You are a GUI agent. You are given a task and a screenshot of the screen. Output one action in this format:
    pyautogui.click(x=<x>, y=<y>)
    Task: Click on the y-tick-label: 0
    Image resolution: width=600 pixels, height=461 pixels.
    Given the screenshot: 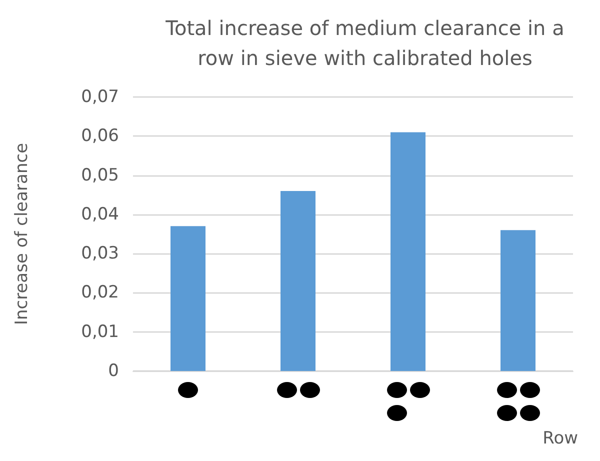 What is the action you would take?
    pyautogui.click(x=113, y=371)
    